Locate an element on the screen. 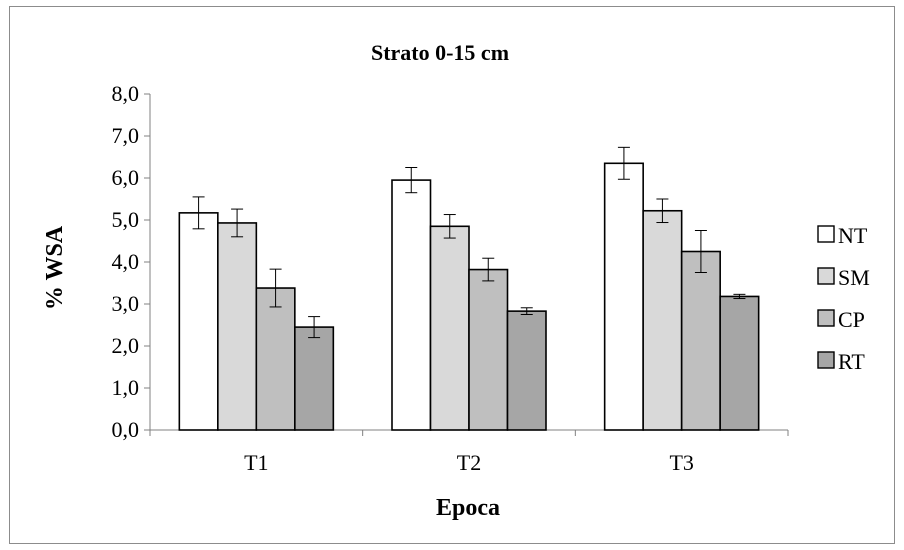 This screenshot has height=550, width=904. bar-cp-t3 is located at coordinates (700, 340).